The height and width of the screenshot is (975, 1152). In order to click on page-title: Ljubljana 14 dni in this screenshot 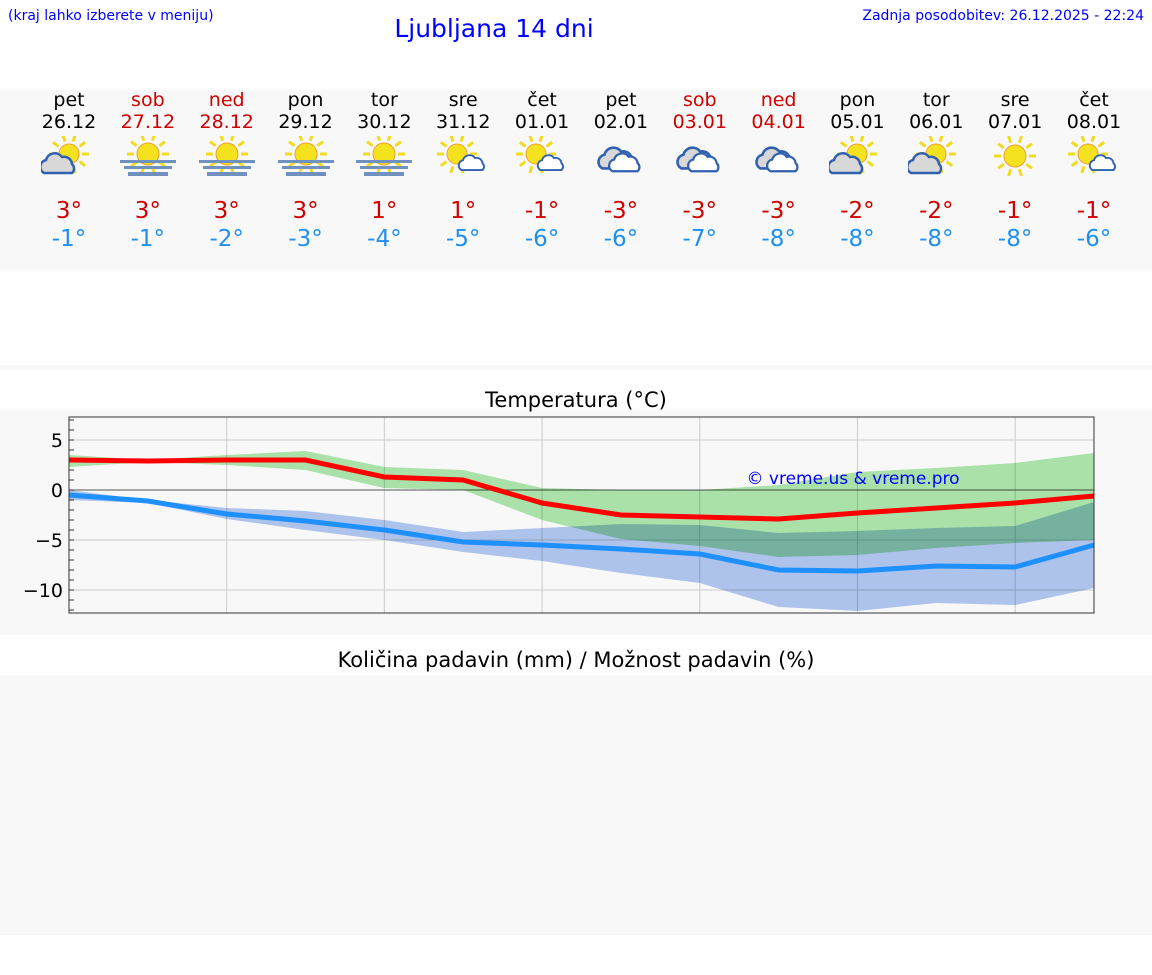, I will do `click(494, 28)`.